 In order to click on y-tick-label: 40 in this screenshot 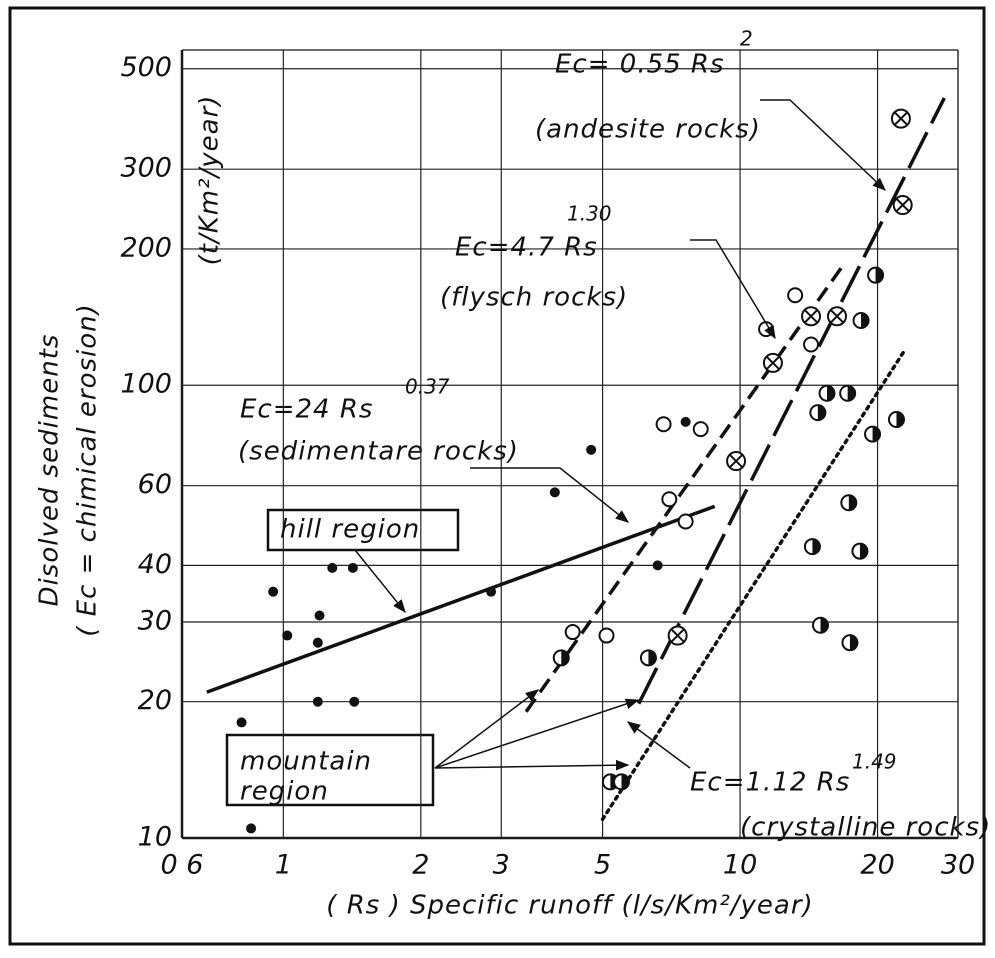, I will do `click(155, 564)`.